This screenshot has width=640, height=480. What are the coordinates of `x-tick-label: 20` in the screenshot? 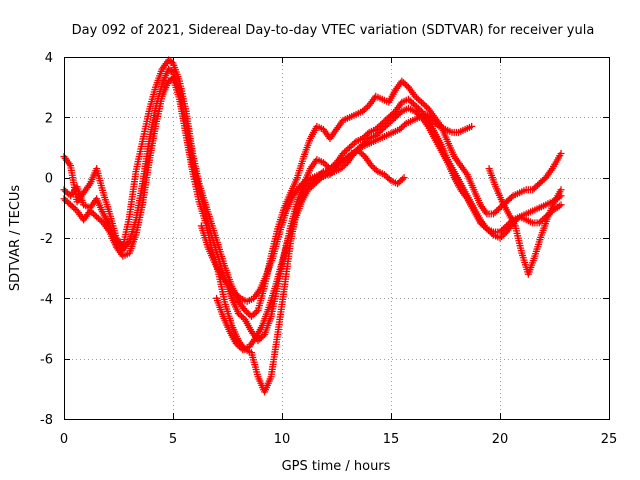 It's located at (500, 439).